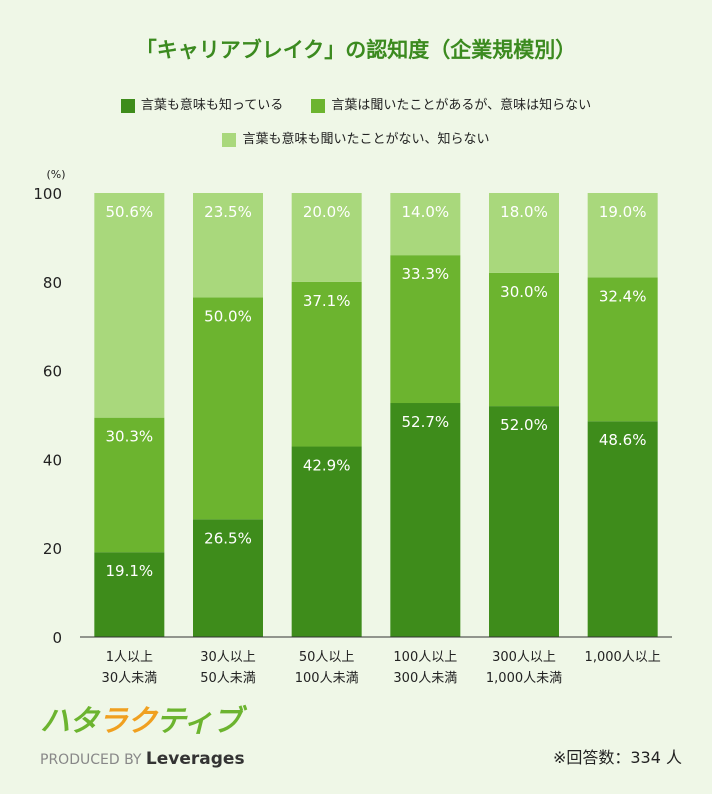 The height and width of the screenshot is (794, 712). Describe the element at coordinates (426, 274) in the screenshot. I see `data-label: 33.3%` at that location.